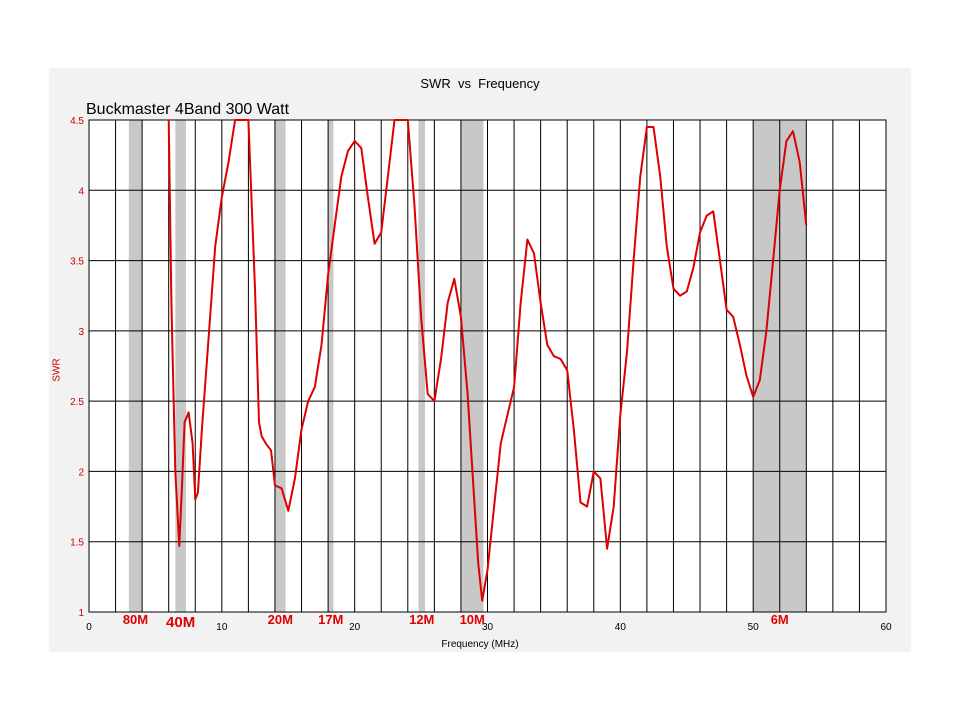  What do you see at coordinates (355, 627) in the screenshot?
I see `x-tick-label: 20` at bounding box center [355, 627].